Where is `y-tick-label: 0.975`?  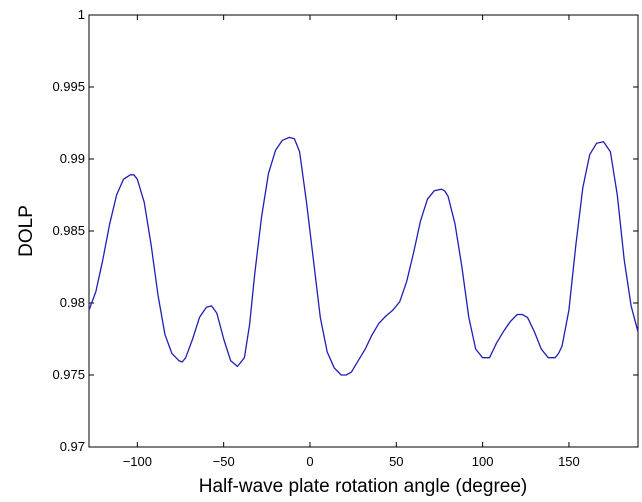
y-tick-label: 0.975 is located at coordinates (68, 374).